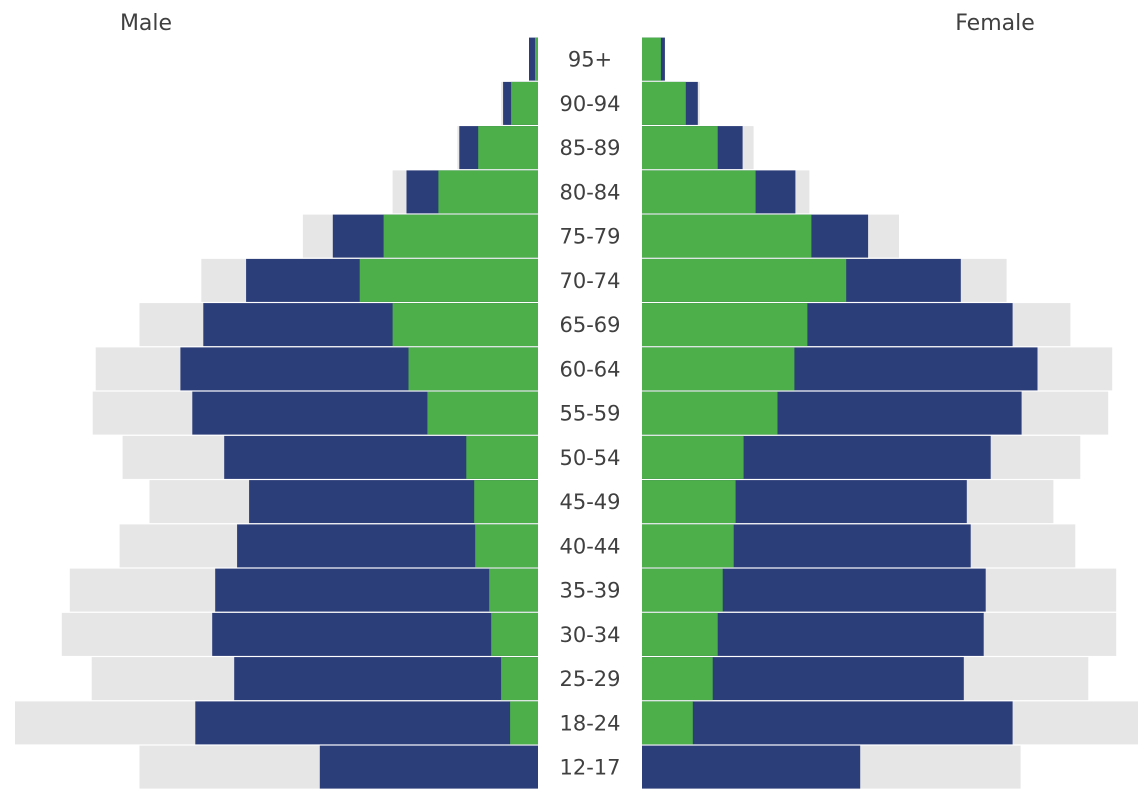 This screenshot has width=1138, height=796. What do you see at coordinates (590, 60) in the screenshot?
I see `category-label-95+: 95+` at bounding box center [590, 60].